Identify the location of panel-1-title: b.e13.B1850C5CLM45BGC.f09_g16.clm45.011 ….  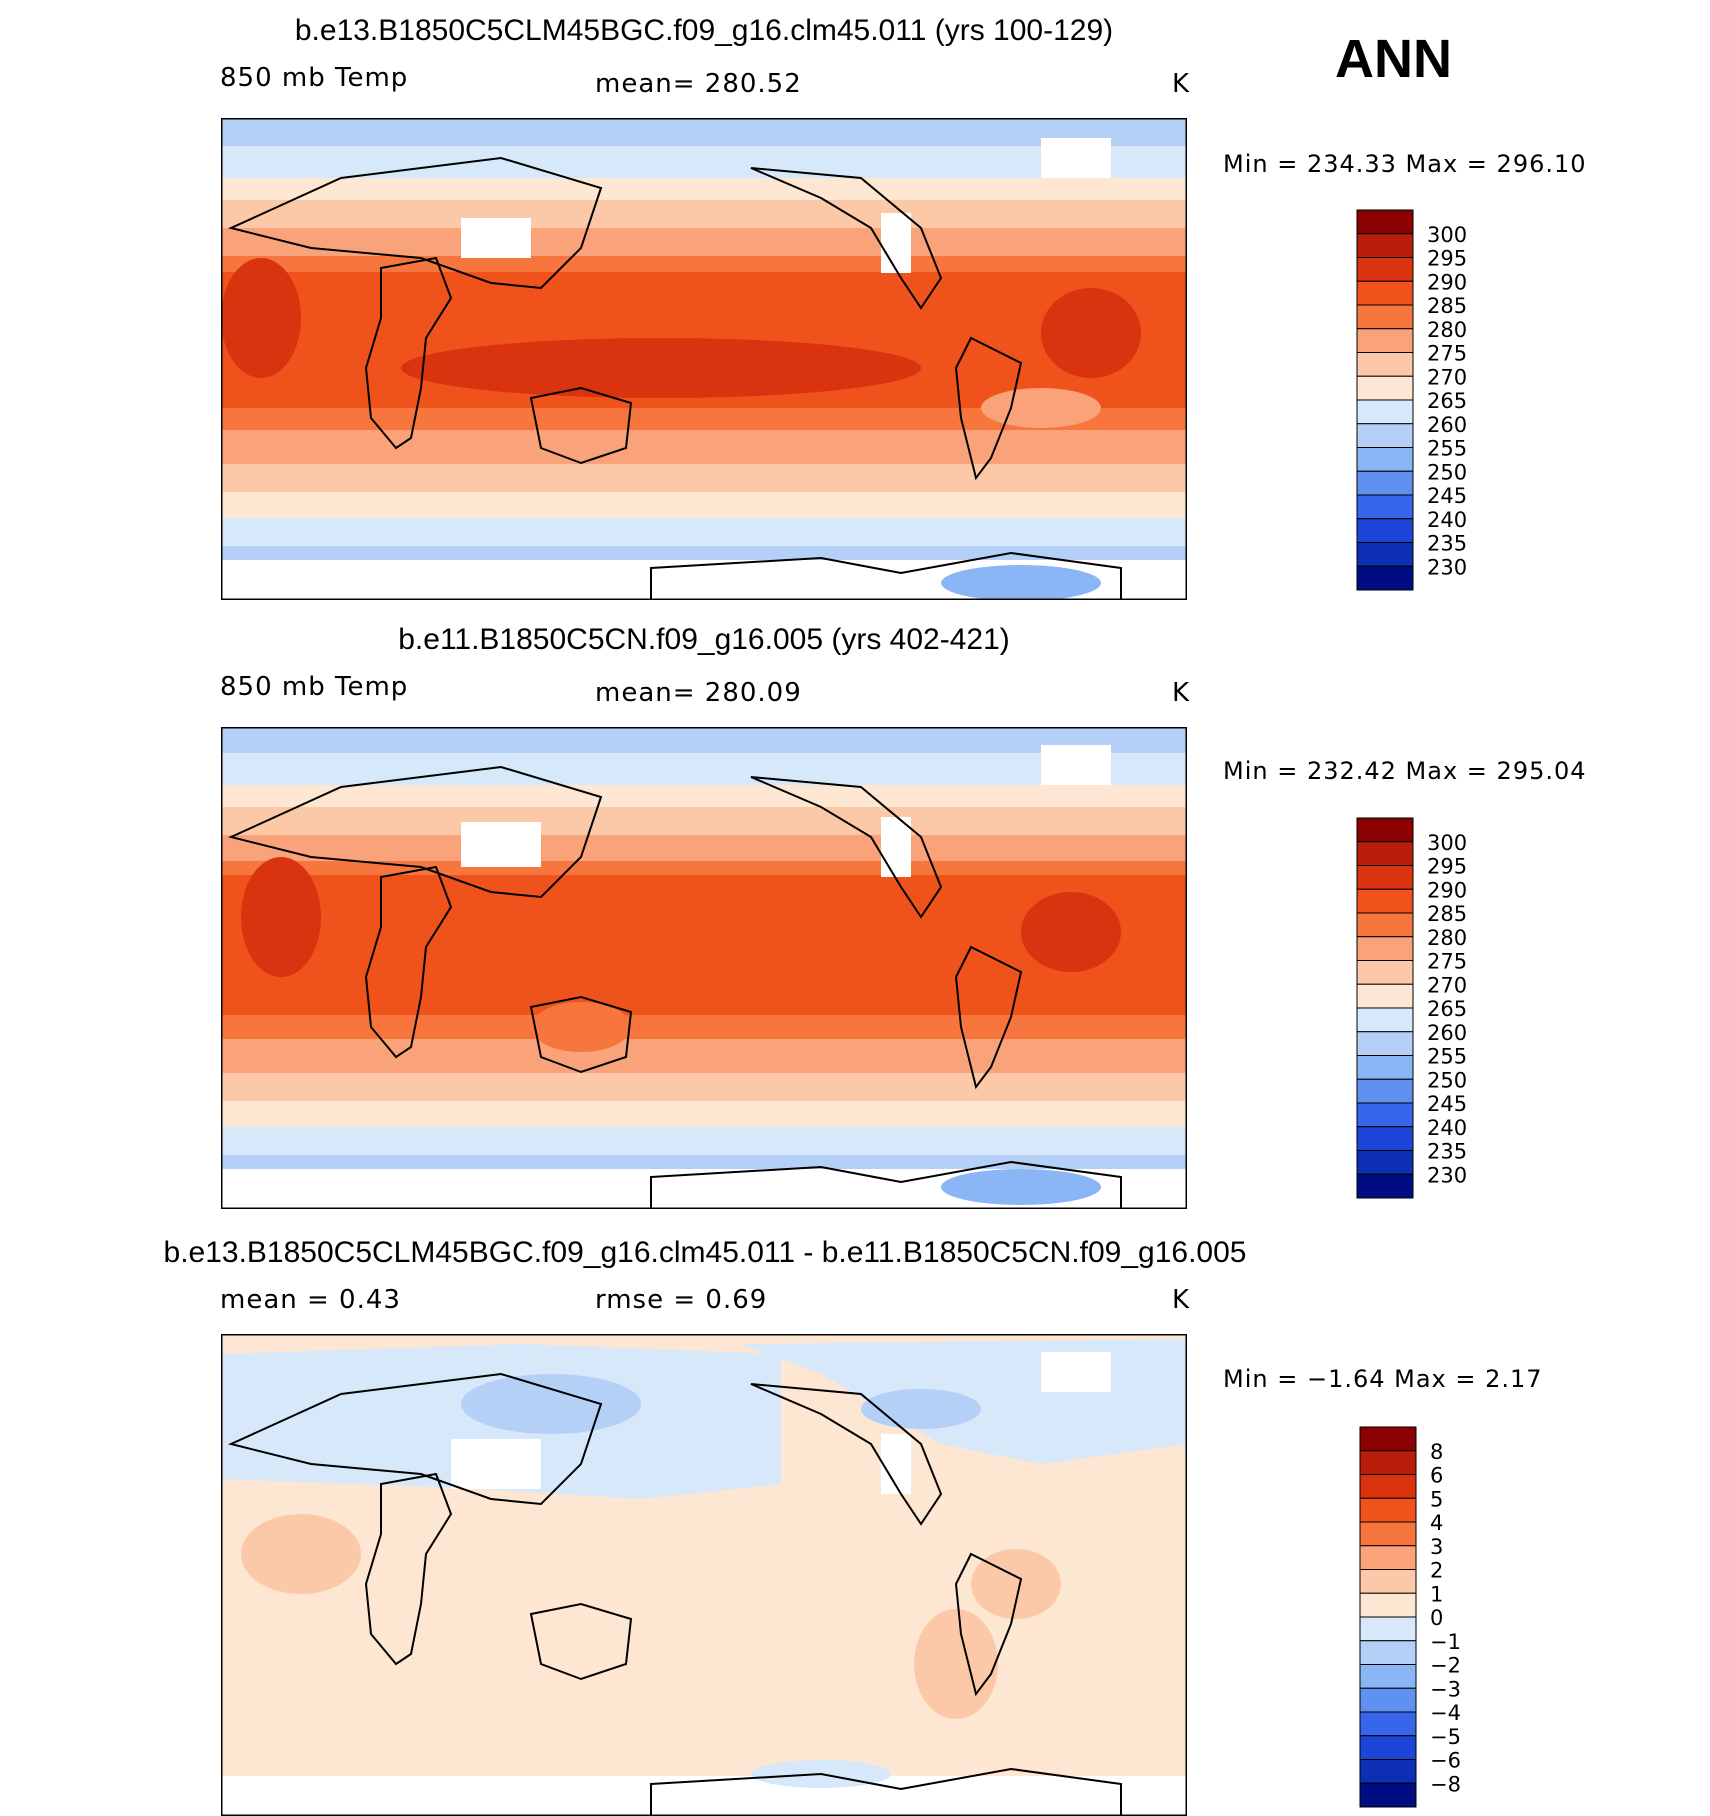
(704, 30).